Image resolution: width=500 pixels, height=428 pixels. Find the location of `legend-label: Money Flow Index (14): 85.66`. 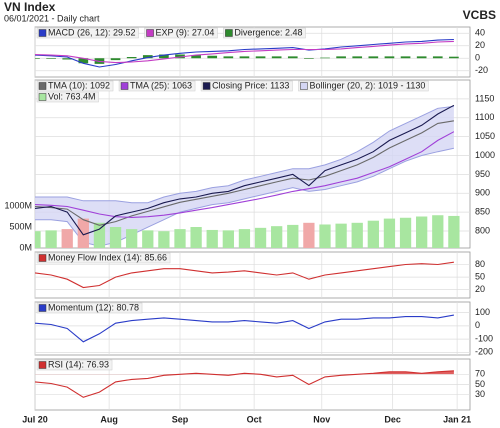

legend-label: Money Flow Index (14): 85.66 is located at coordinates (107, 257).